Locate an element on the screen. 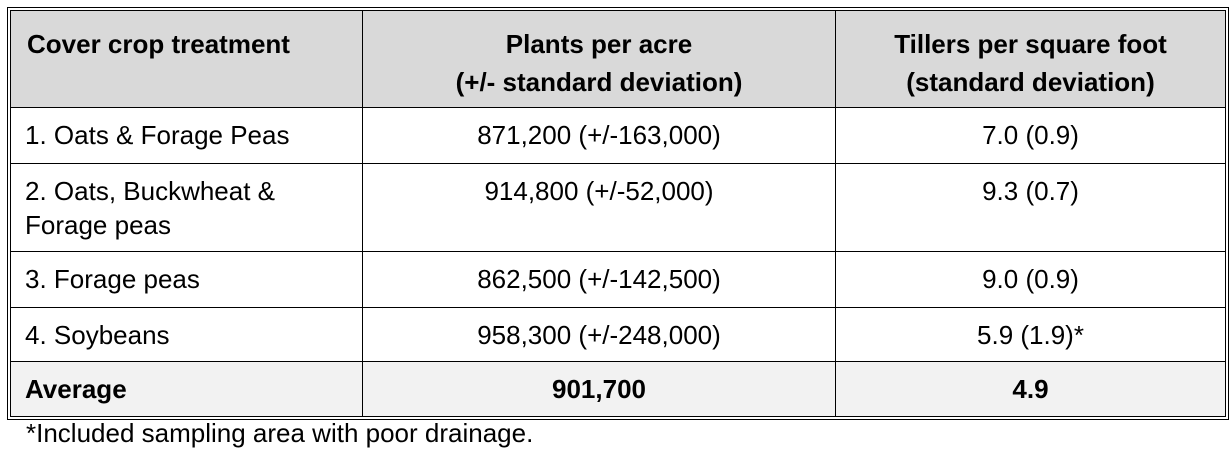 Image resolution: width=1231 pixels, height=454 pixels. header-treatment: Cover crop treatment is located at coordinates (186, 59).